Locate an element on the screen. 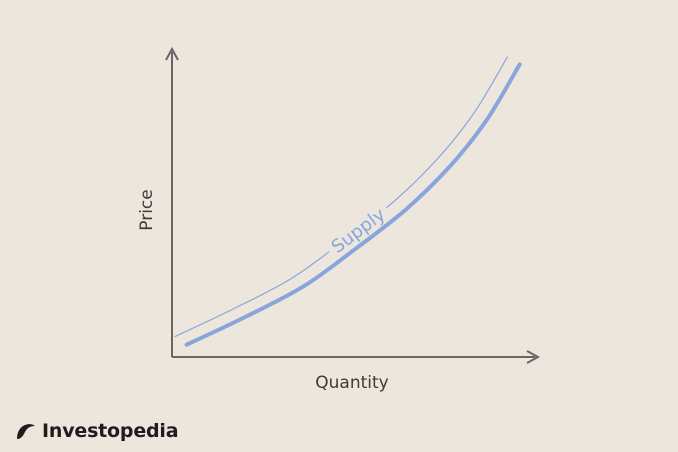 Image resolution: width=678 pixels, height=452 pixels. y-axis-arrow is located at coordinates (172, 53).